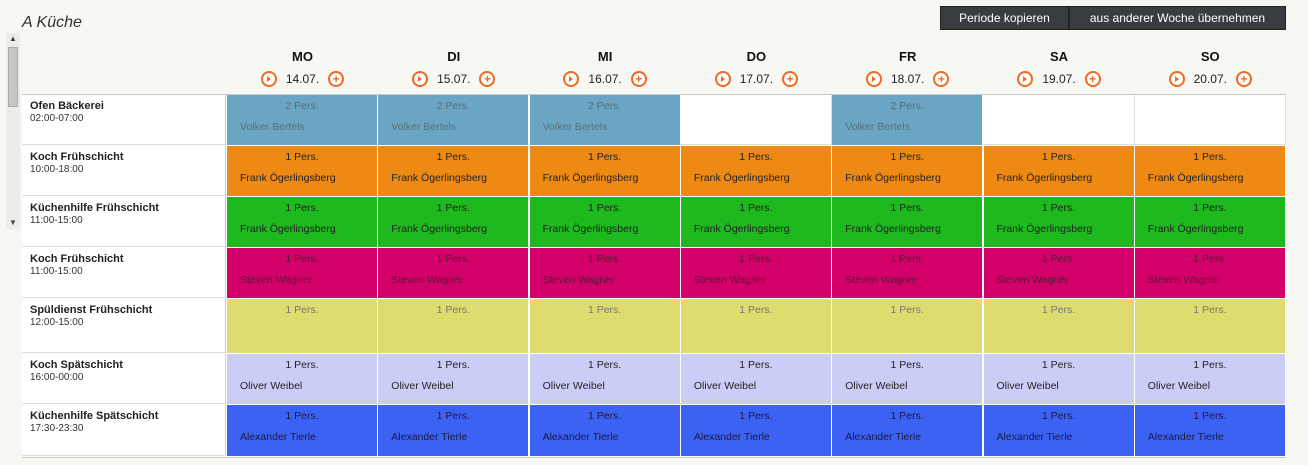  I want to click on shift-cell-fr: 1 Pers., so click(908, 326).